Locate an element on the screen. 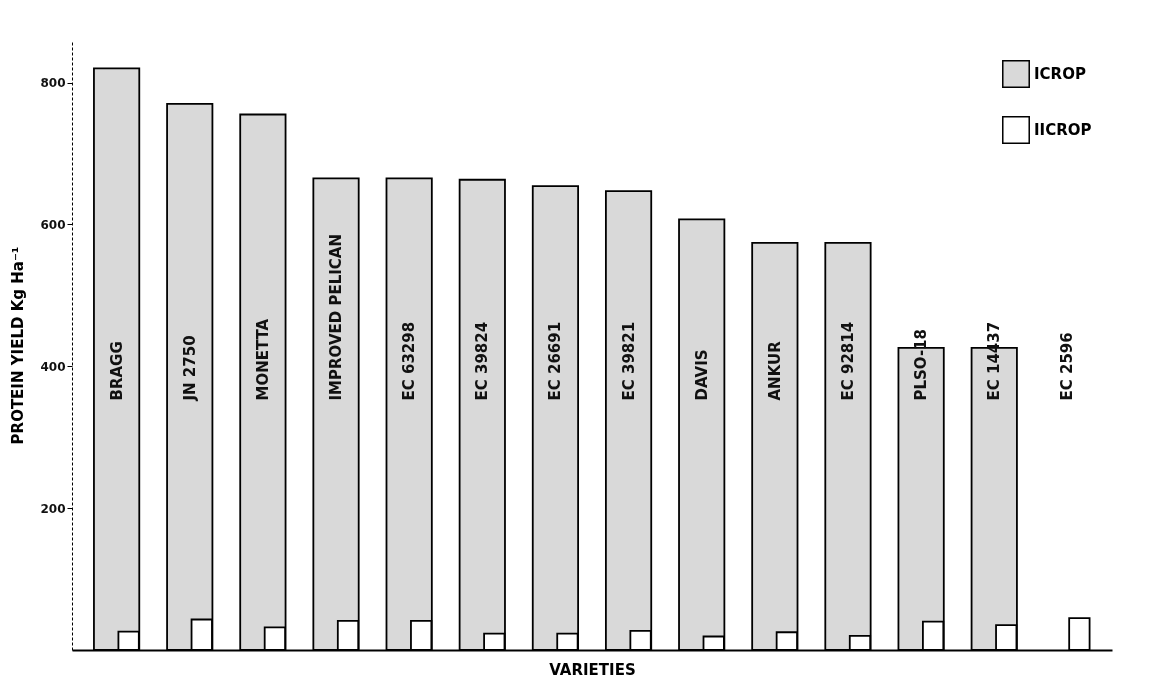 The width and height of the screenshot is (1176, 694). x-tick-label: EC 92814 is located at coordinates (847, 361).